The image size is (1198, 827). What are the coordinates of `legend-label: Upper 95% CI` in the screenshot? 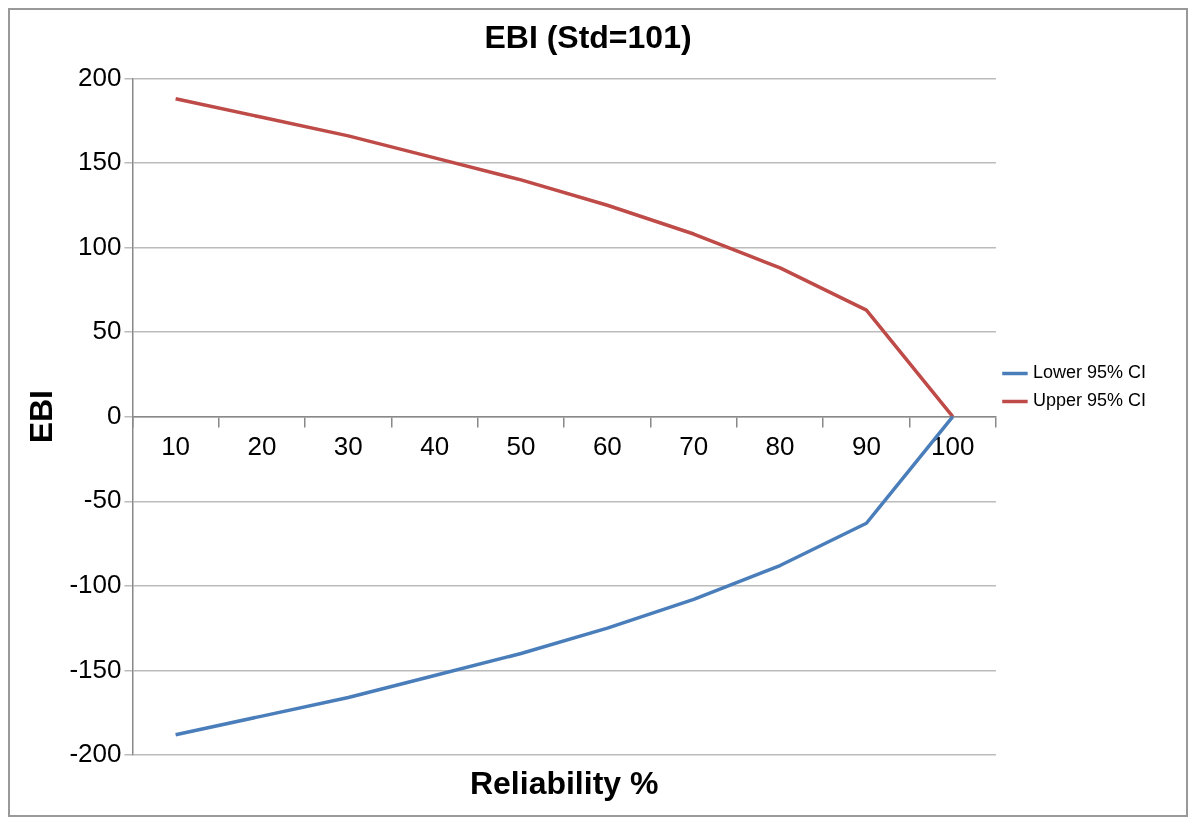 It's located at (1089, 400).